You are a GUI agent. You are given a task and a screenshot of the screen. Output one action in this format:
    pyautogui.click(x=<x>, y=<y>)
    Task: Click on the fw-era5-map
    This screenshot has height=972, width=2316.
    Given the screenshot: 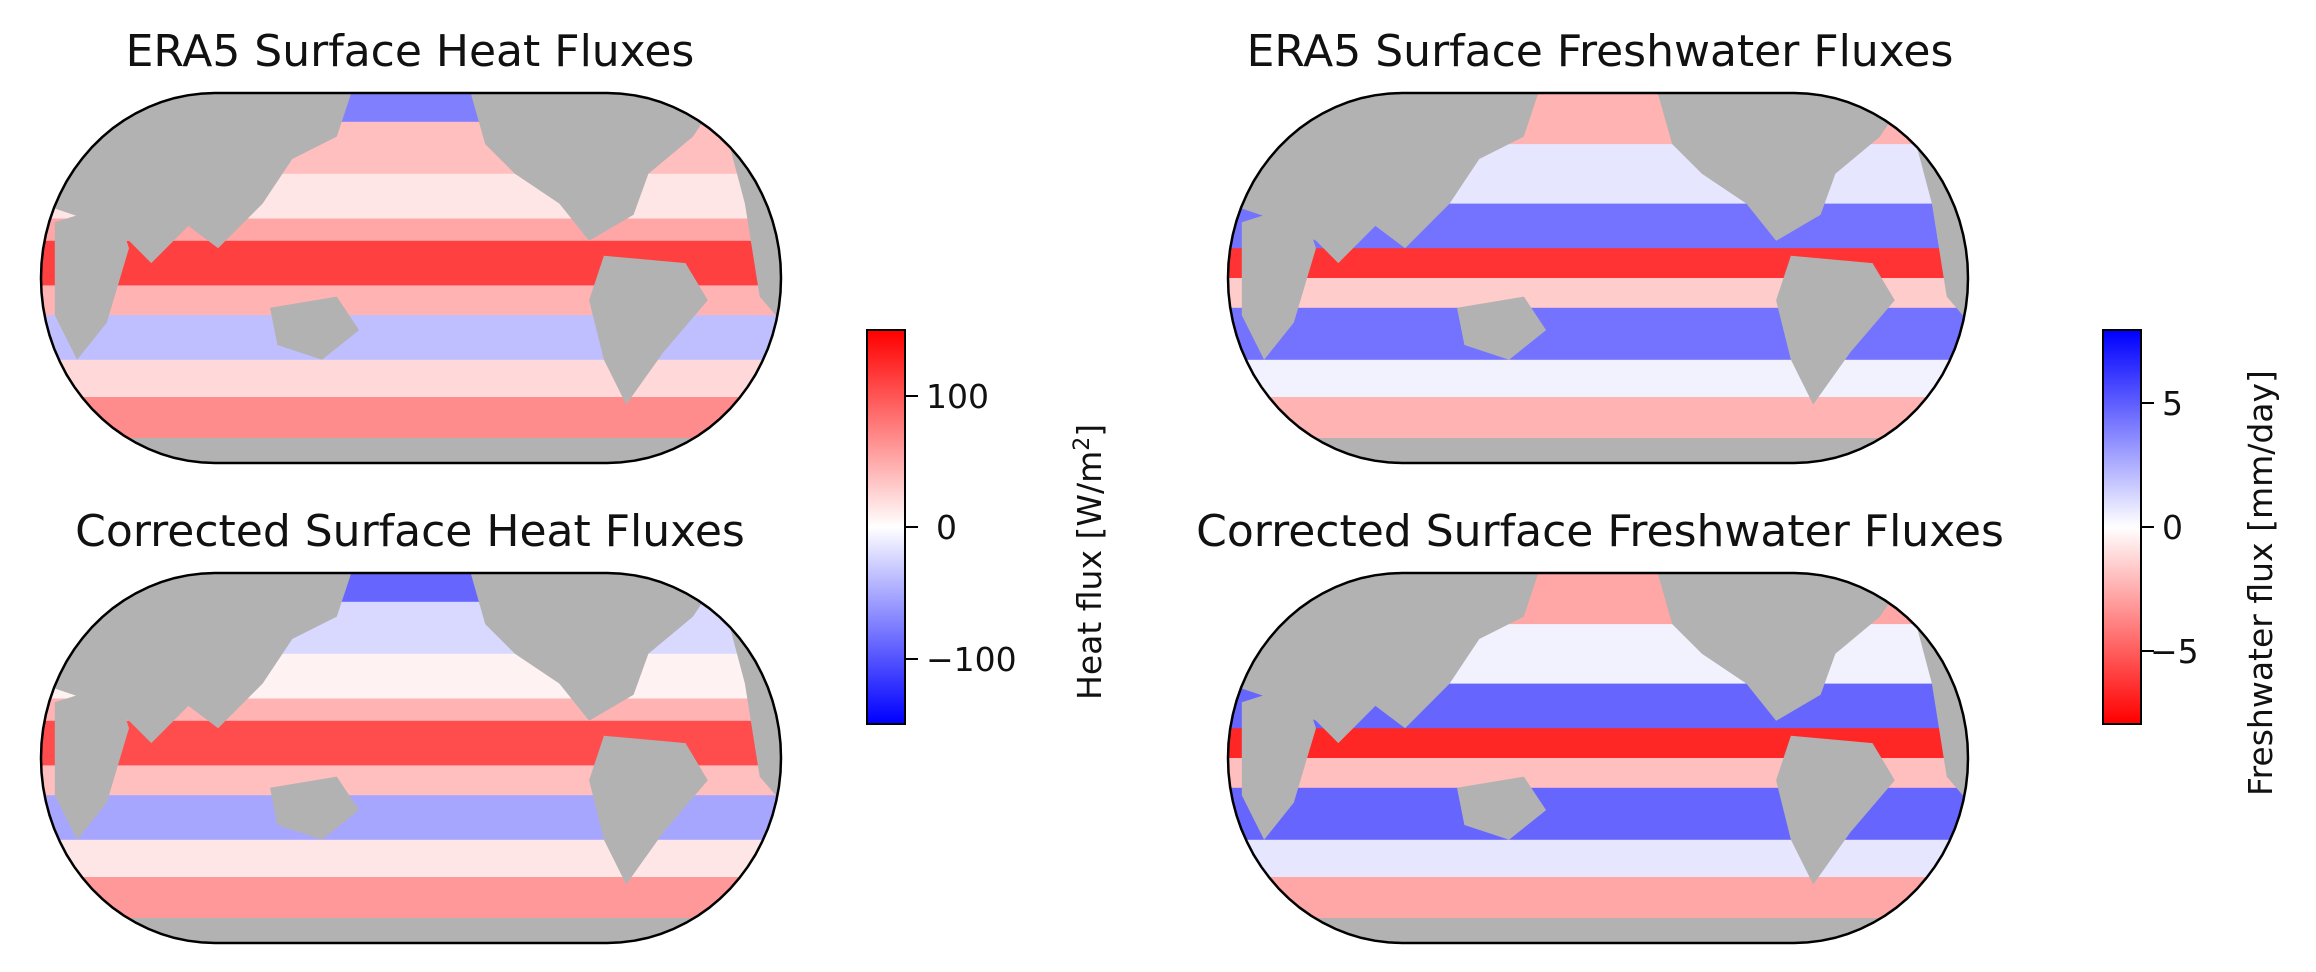 What is the action you would take?
    pyautogui.click(x=1598, y=278)
    